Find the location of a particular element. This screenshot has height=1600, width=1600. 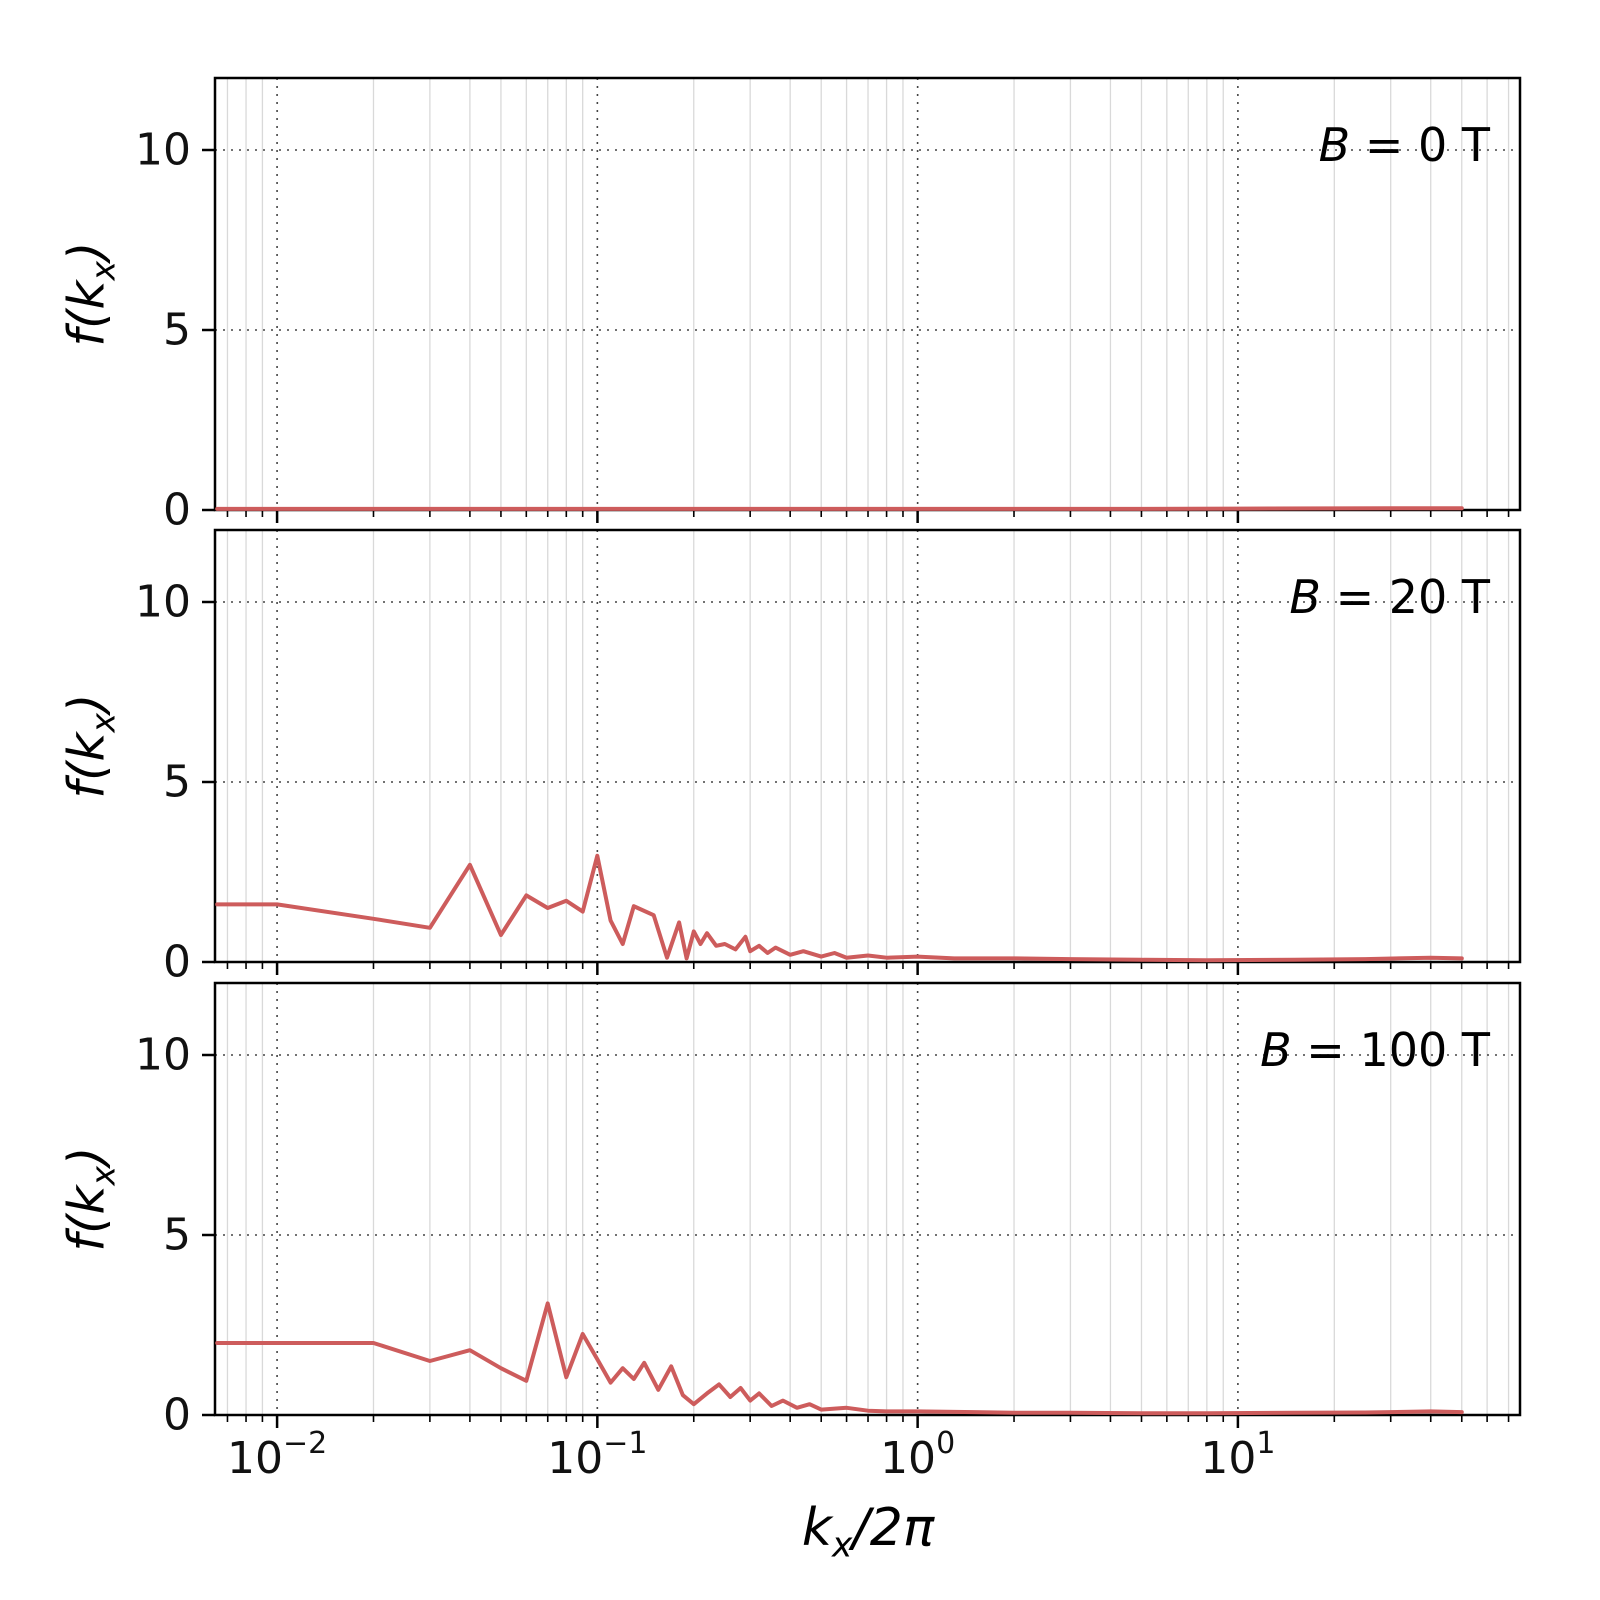

panel-annotation-b20: B = 20 T is located at coordinates (1389, 597).